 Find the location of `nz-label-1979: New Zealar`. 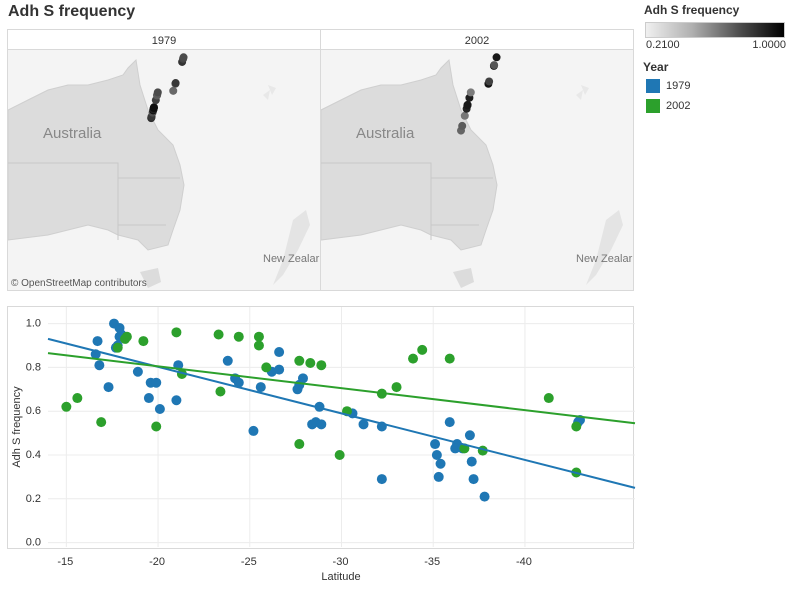

nz-label-1979: New Zealar is located at coordinates (291, 259).